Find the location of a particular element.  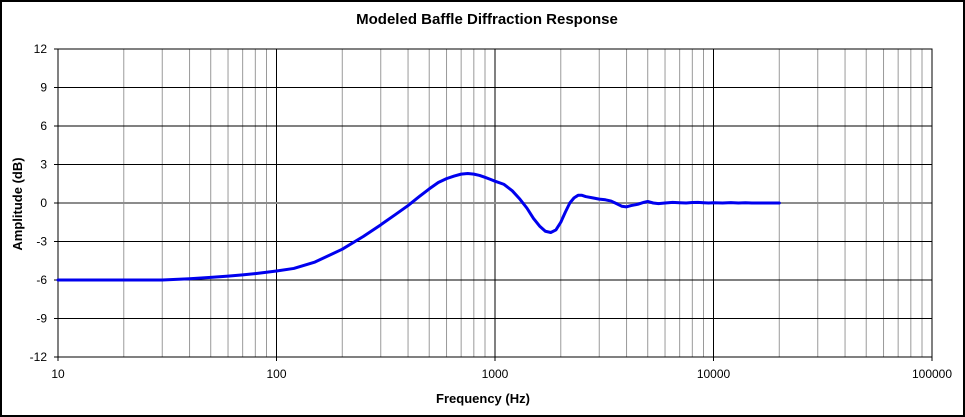

y-tick-label: 0 is located at coordinates (43, 203).